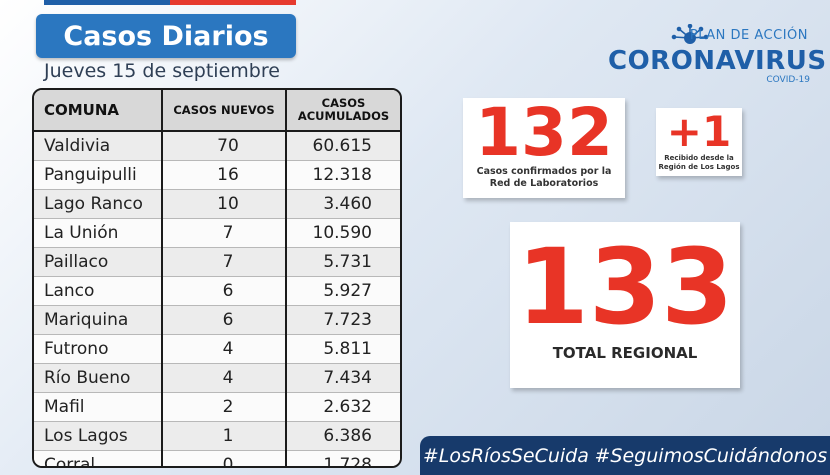  Describe the element at coordinates (343, 291) in the screenshot. I see `cell-casos-acumulados: 5.927` at that location.